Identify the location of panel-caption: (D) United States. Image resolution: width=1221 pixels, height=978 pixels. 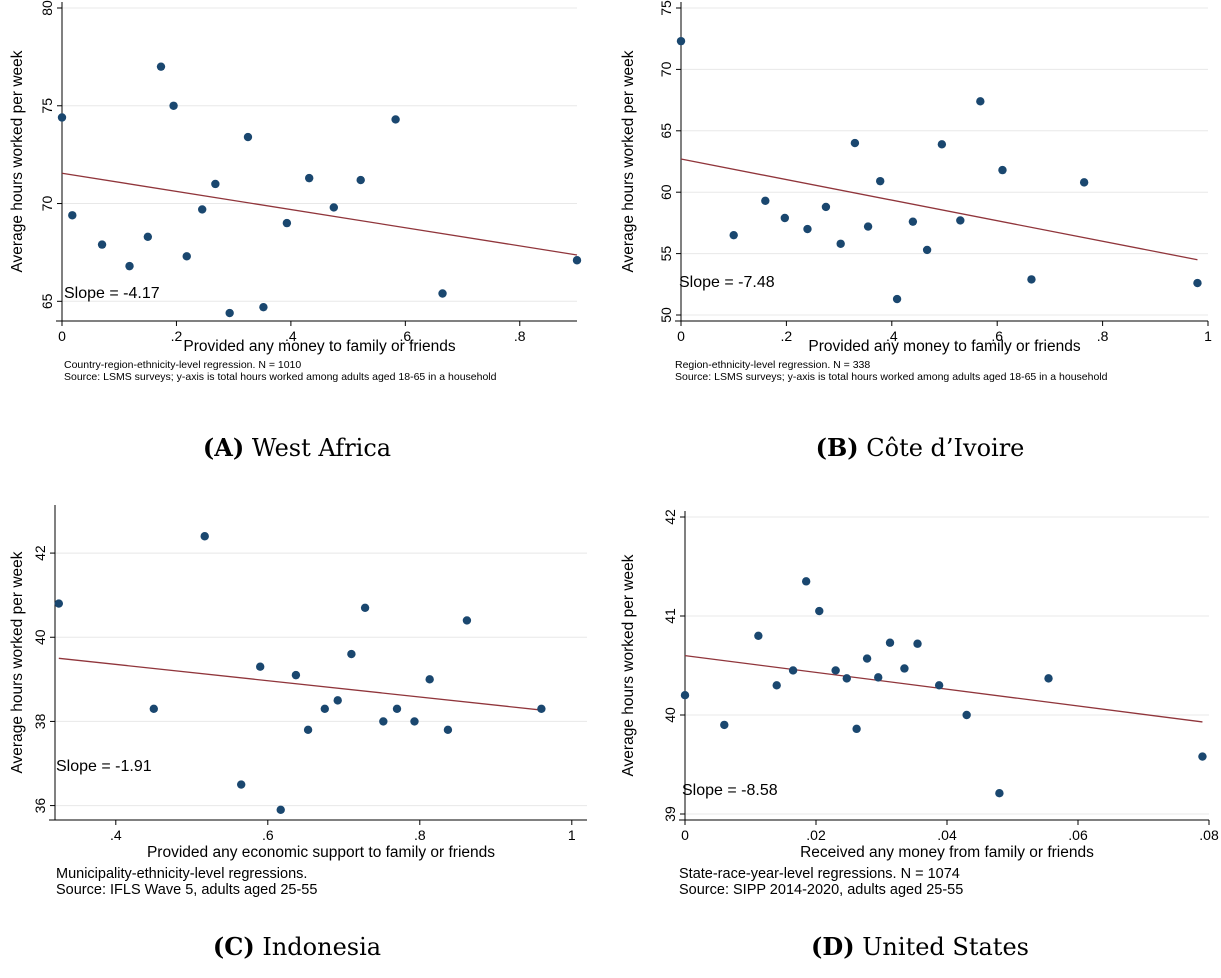
(918, 946).